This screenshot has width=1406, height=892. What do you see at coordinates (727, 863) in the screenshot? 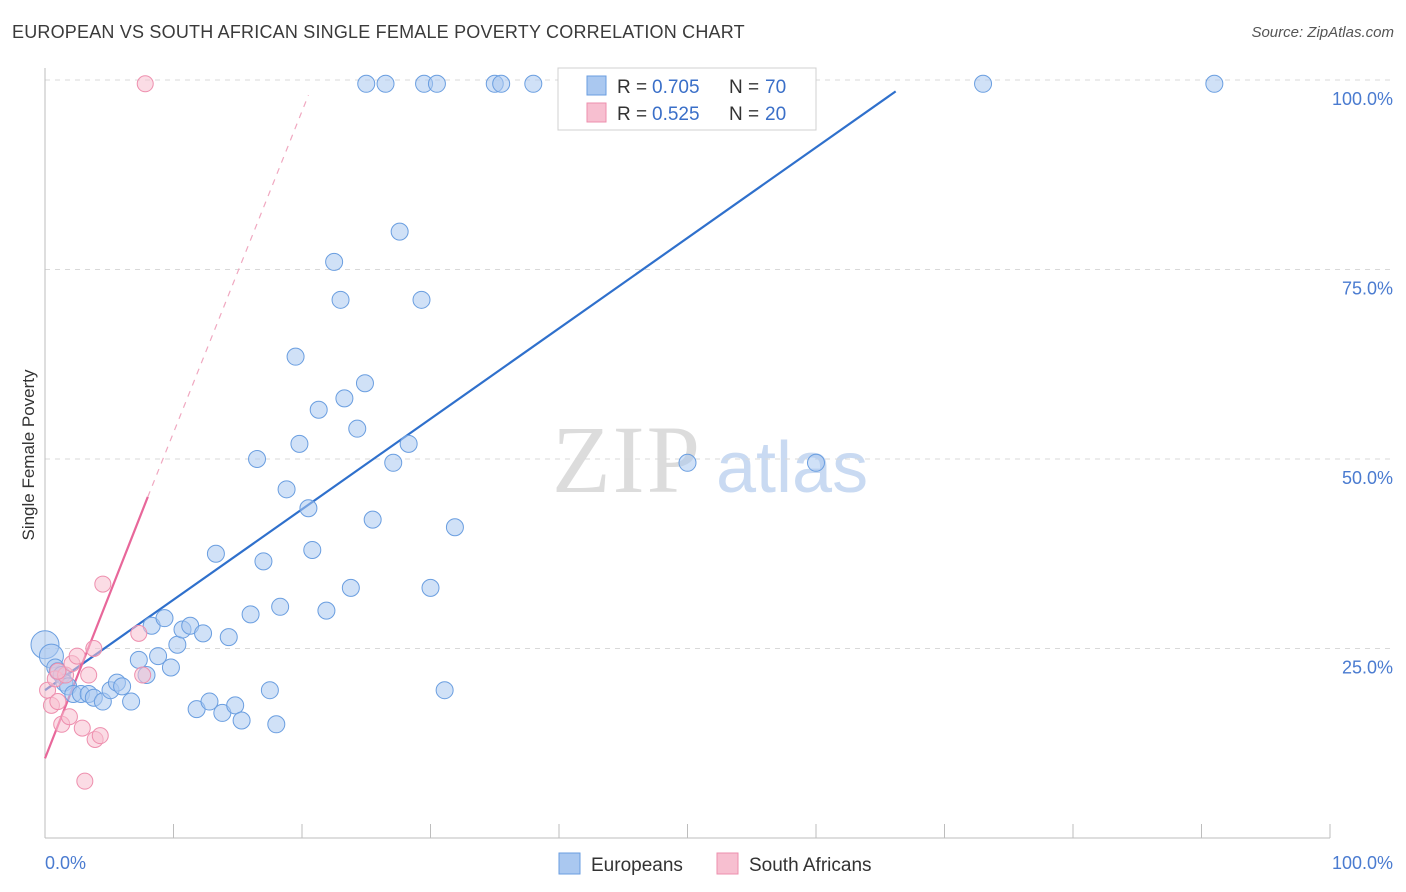
I see `legend-south-africans-swatch` at bounding box center [727, 863].